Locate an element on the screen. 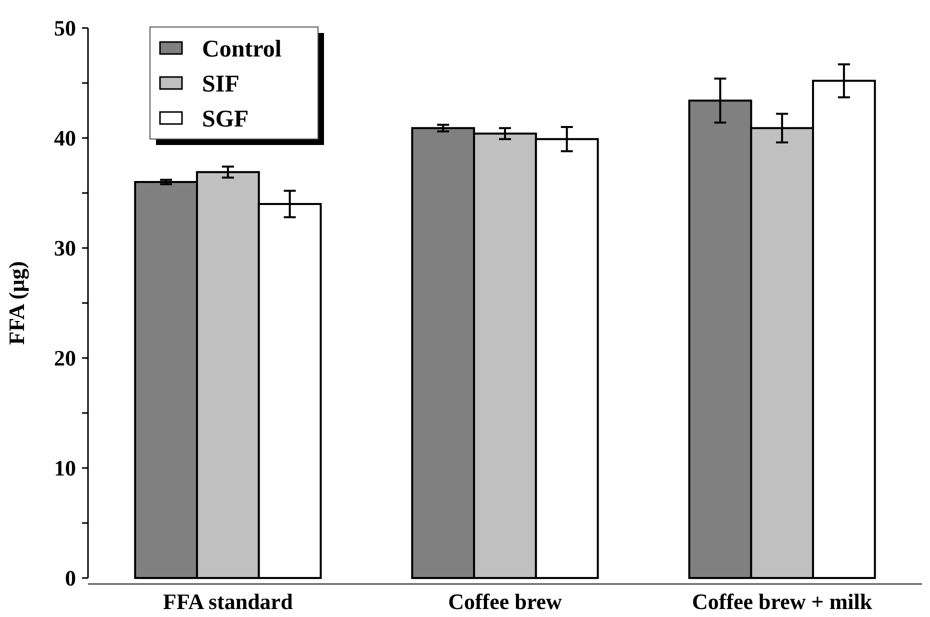  y-tick-label: 20 is located at coordinates (65, 358).